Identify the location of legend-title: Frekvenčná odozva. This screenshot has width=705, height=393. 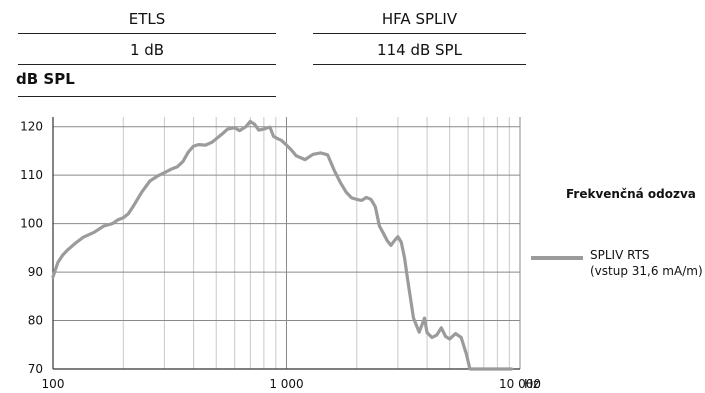
(631, 194).